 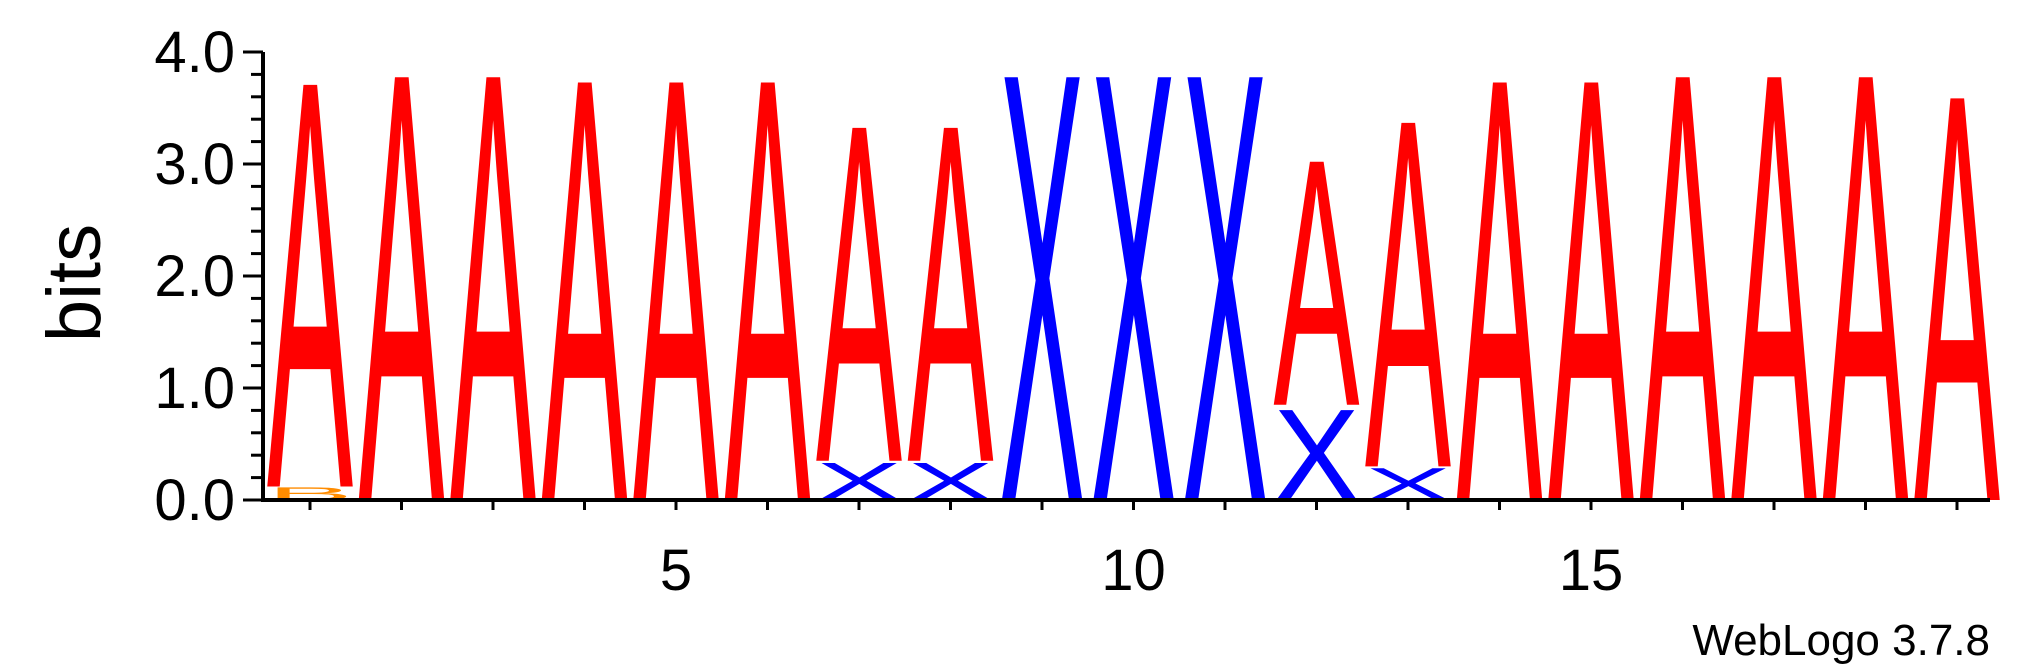 I want to click on credit-label: WebLogo 3.7.8, so click(x=1841, y=640).